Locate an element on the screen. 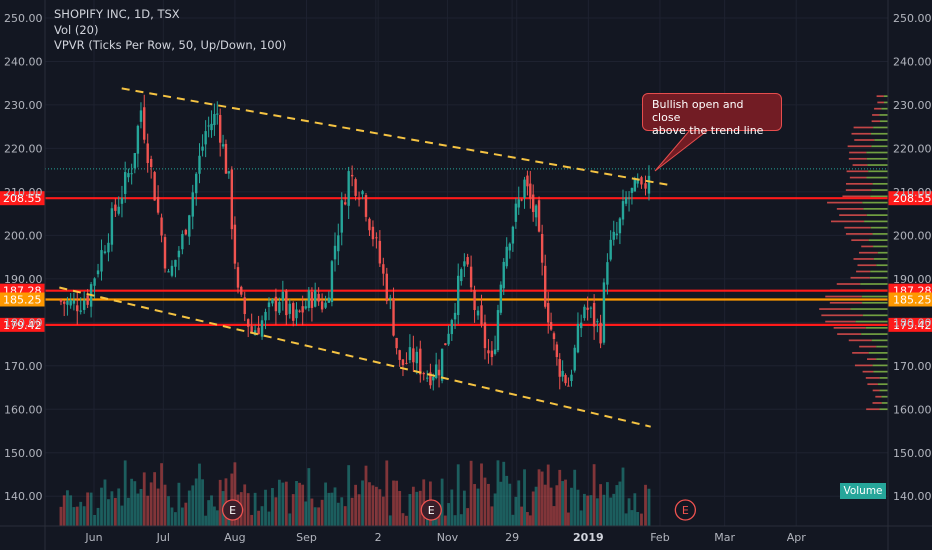 Image resolution: width=932 pixels, height=550 pixels. y-tick-right: 250.00 is located at coordinates (912, 18).